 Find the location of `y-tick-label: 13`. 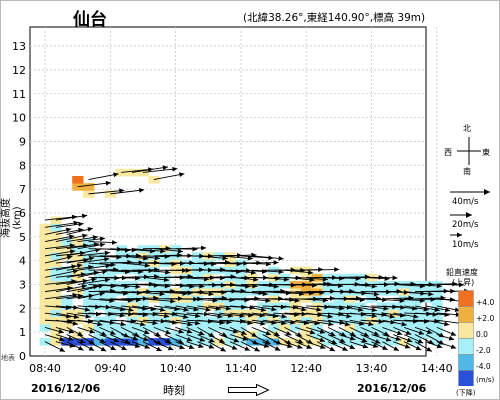

y-tick-label: 13 is located at coordinates (19, 46).